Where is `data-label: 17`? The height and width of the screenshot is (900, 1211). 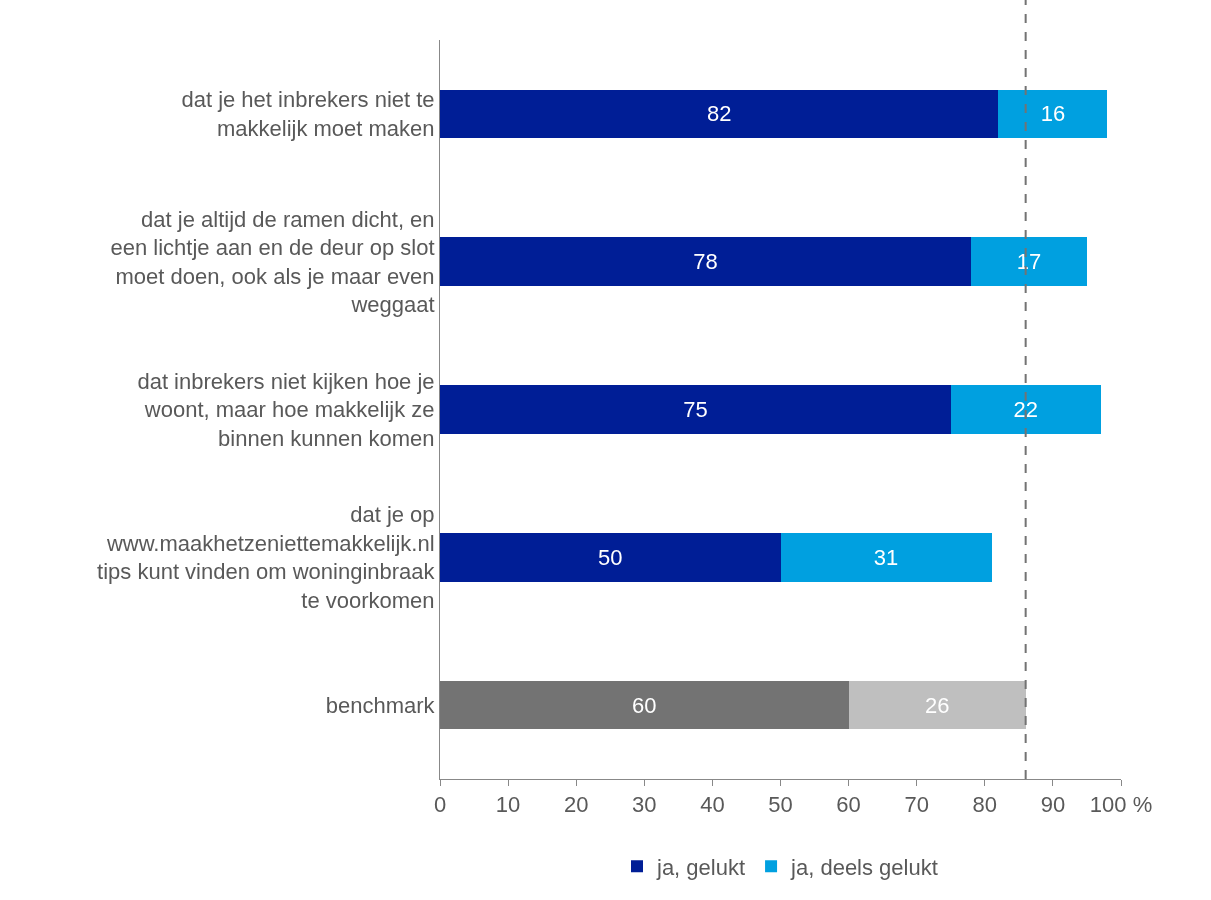 data-label: 17 is located at coordinates (1029, 262).